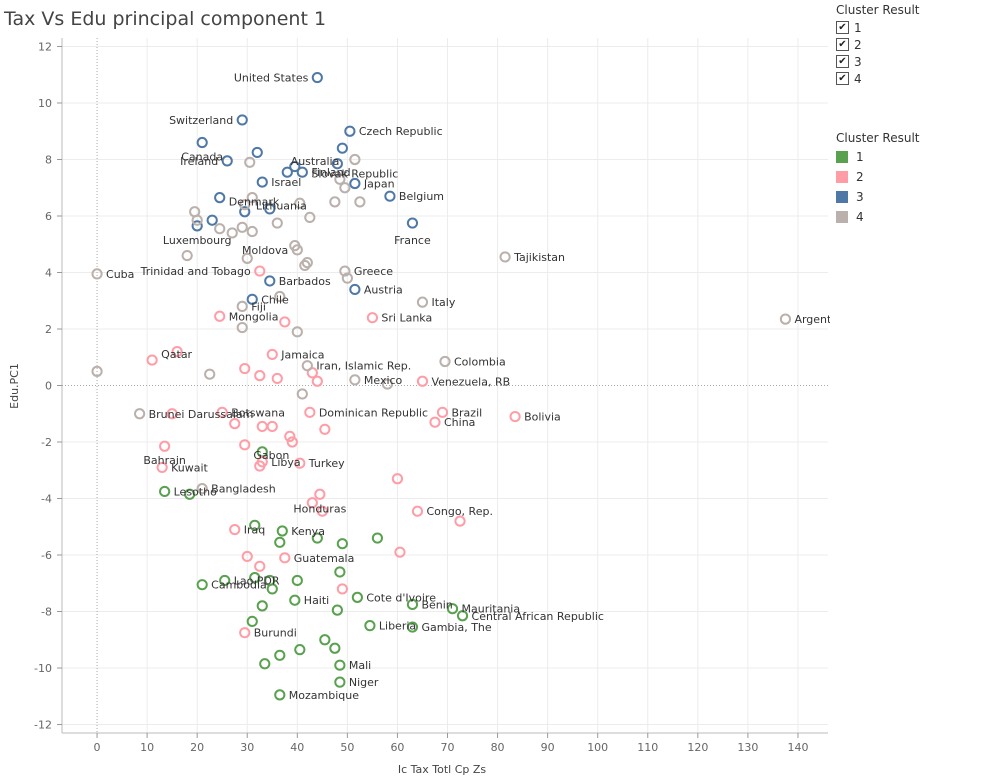  I want to click on filter-item-4: ✔ 4, so click(877, 78).